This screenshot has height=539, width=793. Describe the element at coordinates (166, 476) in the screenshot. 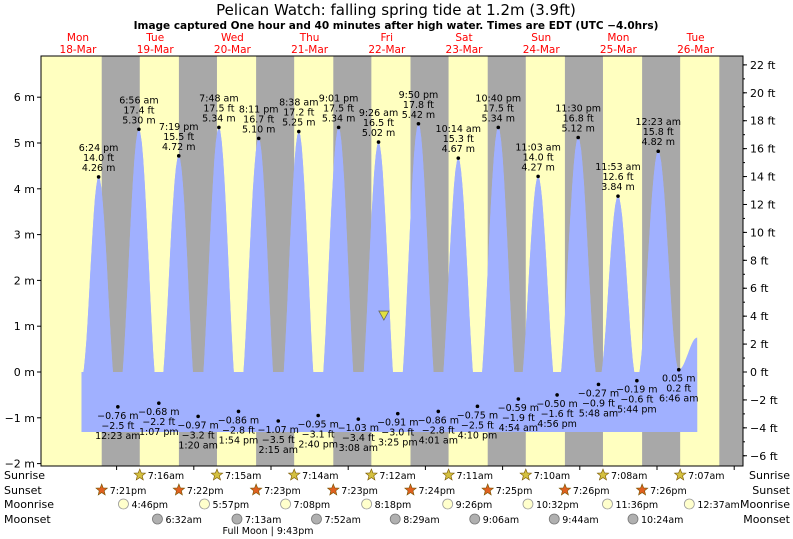

I see `sunrise-time: 7:16am` at that location.